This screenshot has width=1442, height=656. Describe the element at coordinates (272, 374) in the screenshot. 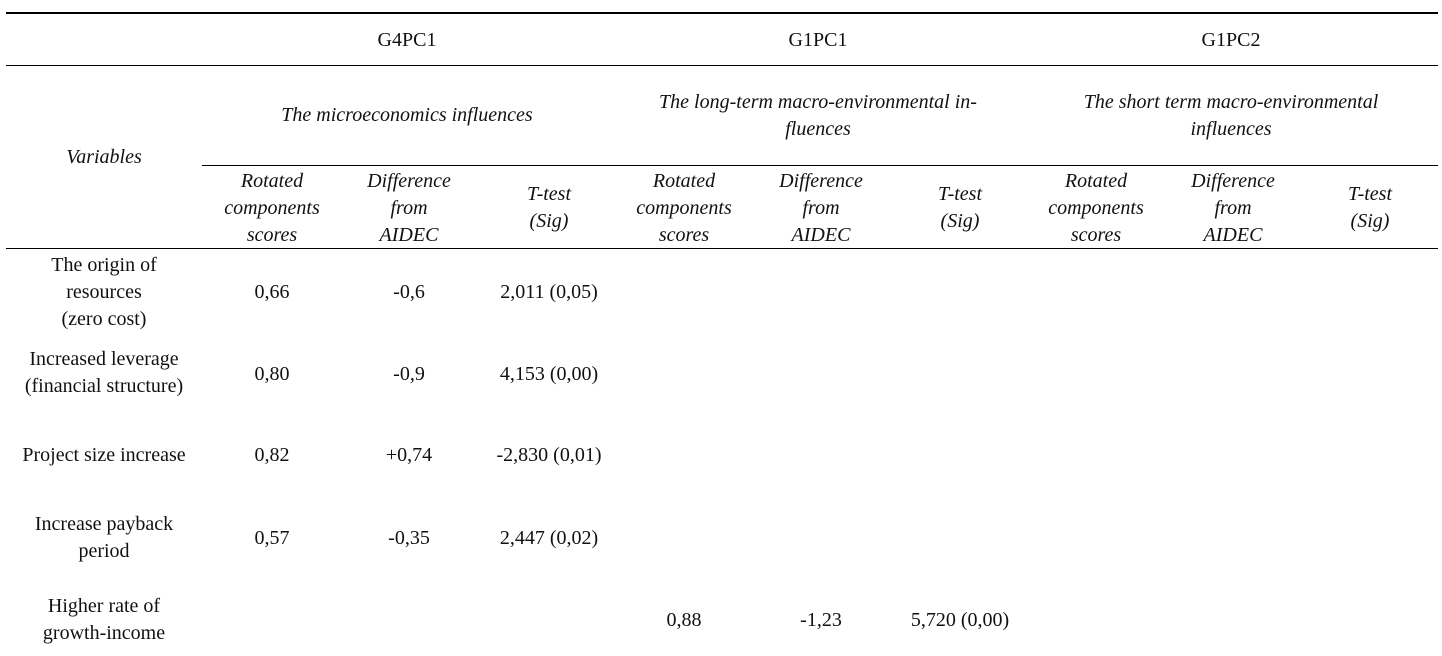

I see `cell-g4-score: 0,80` at that location.